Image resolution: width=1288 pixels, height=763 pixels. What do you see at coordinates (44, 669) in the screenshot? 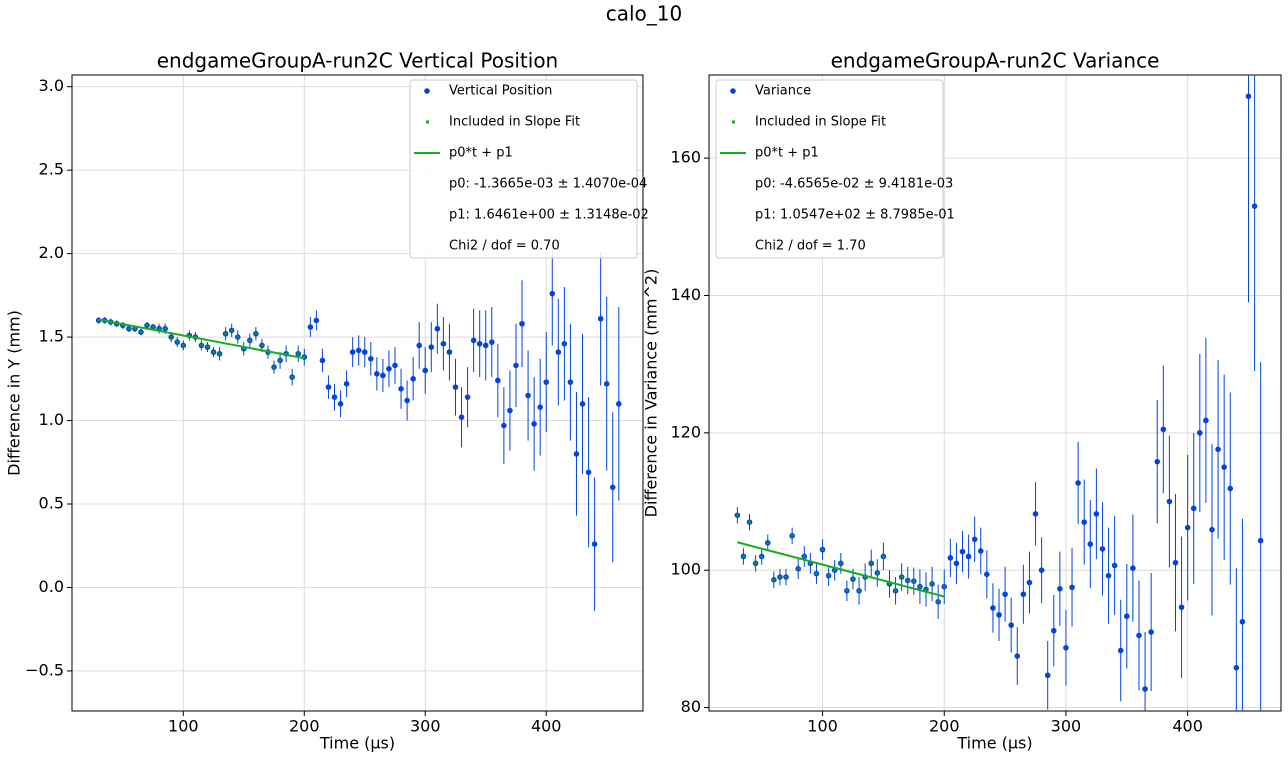
I see `y-tick-label: −0.5` at bounding box center [44, 669].